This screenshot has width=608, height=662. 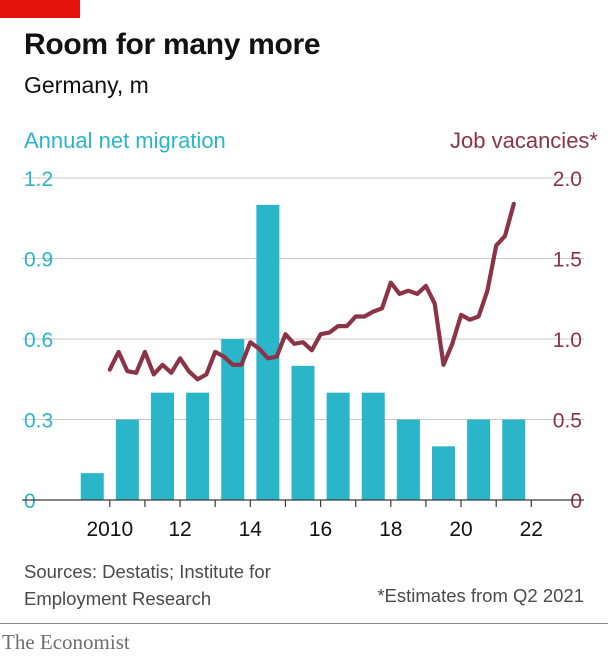 What do you see at coordinates (86, 85) in the screenshot?
I see `chart-subtitle: Germany, m` at bounding box center [86, 85].